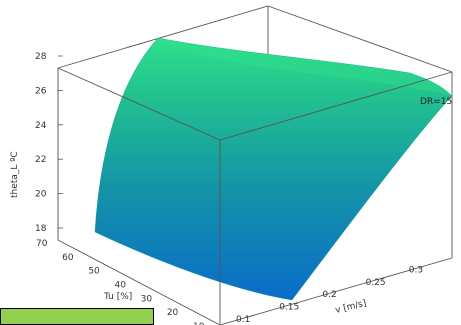 The height and width of the screenshot is (325, 461). I want to click on surface-top-edge, so click(305, 67).